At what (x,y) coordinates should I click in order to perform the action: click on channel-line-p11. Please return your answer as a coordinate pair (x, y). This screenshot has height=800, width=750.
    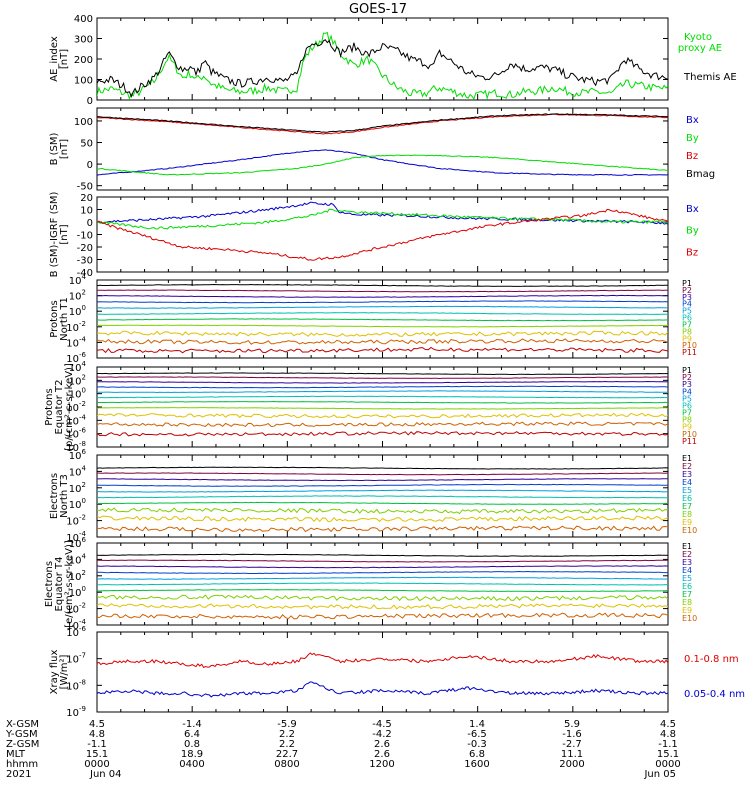
    Looking at the image, I should click on (382, 434).